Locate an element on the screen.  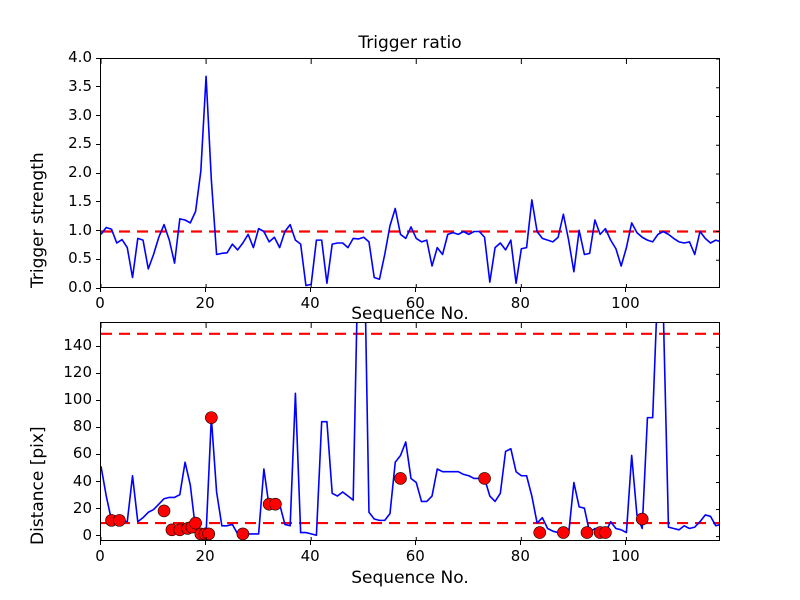
y-tick-label: 3.0 is located at coordinates (80, 114).